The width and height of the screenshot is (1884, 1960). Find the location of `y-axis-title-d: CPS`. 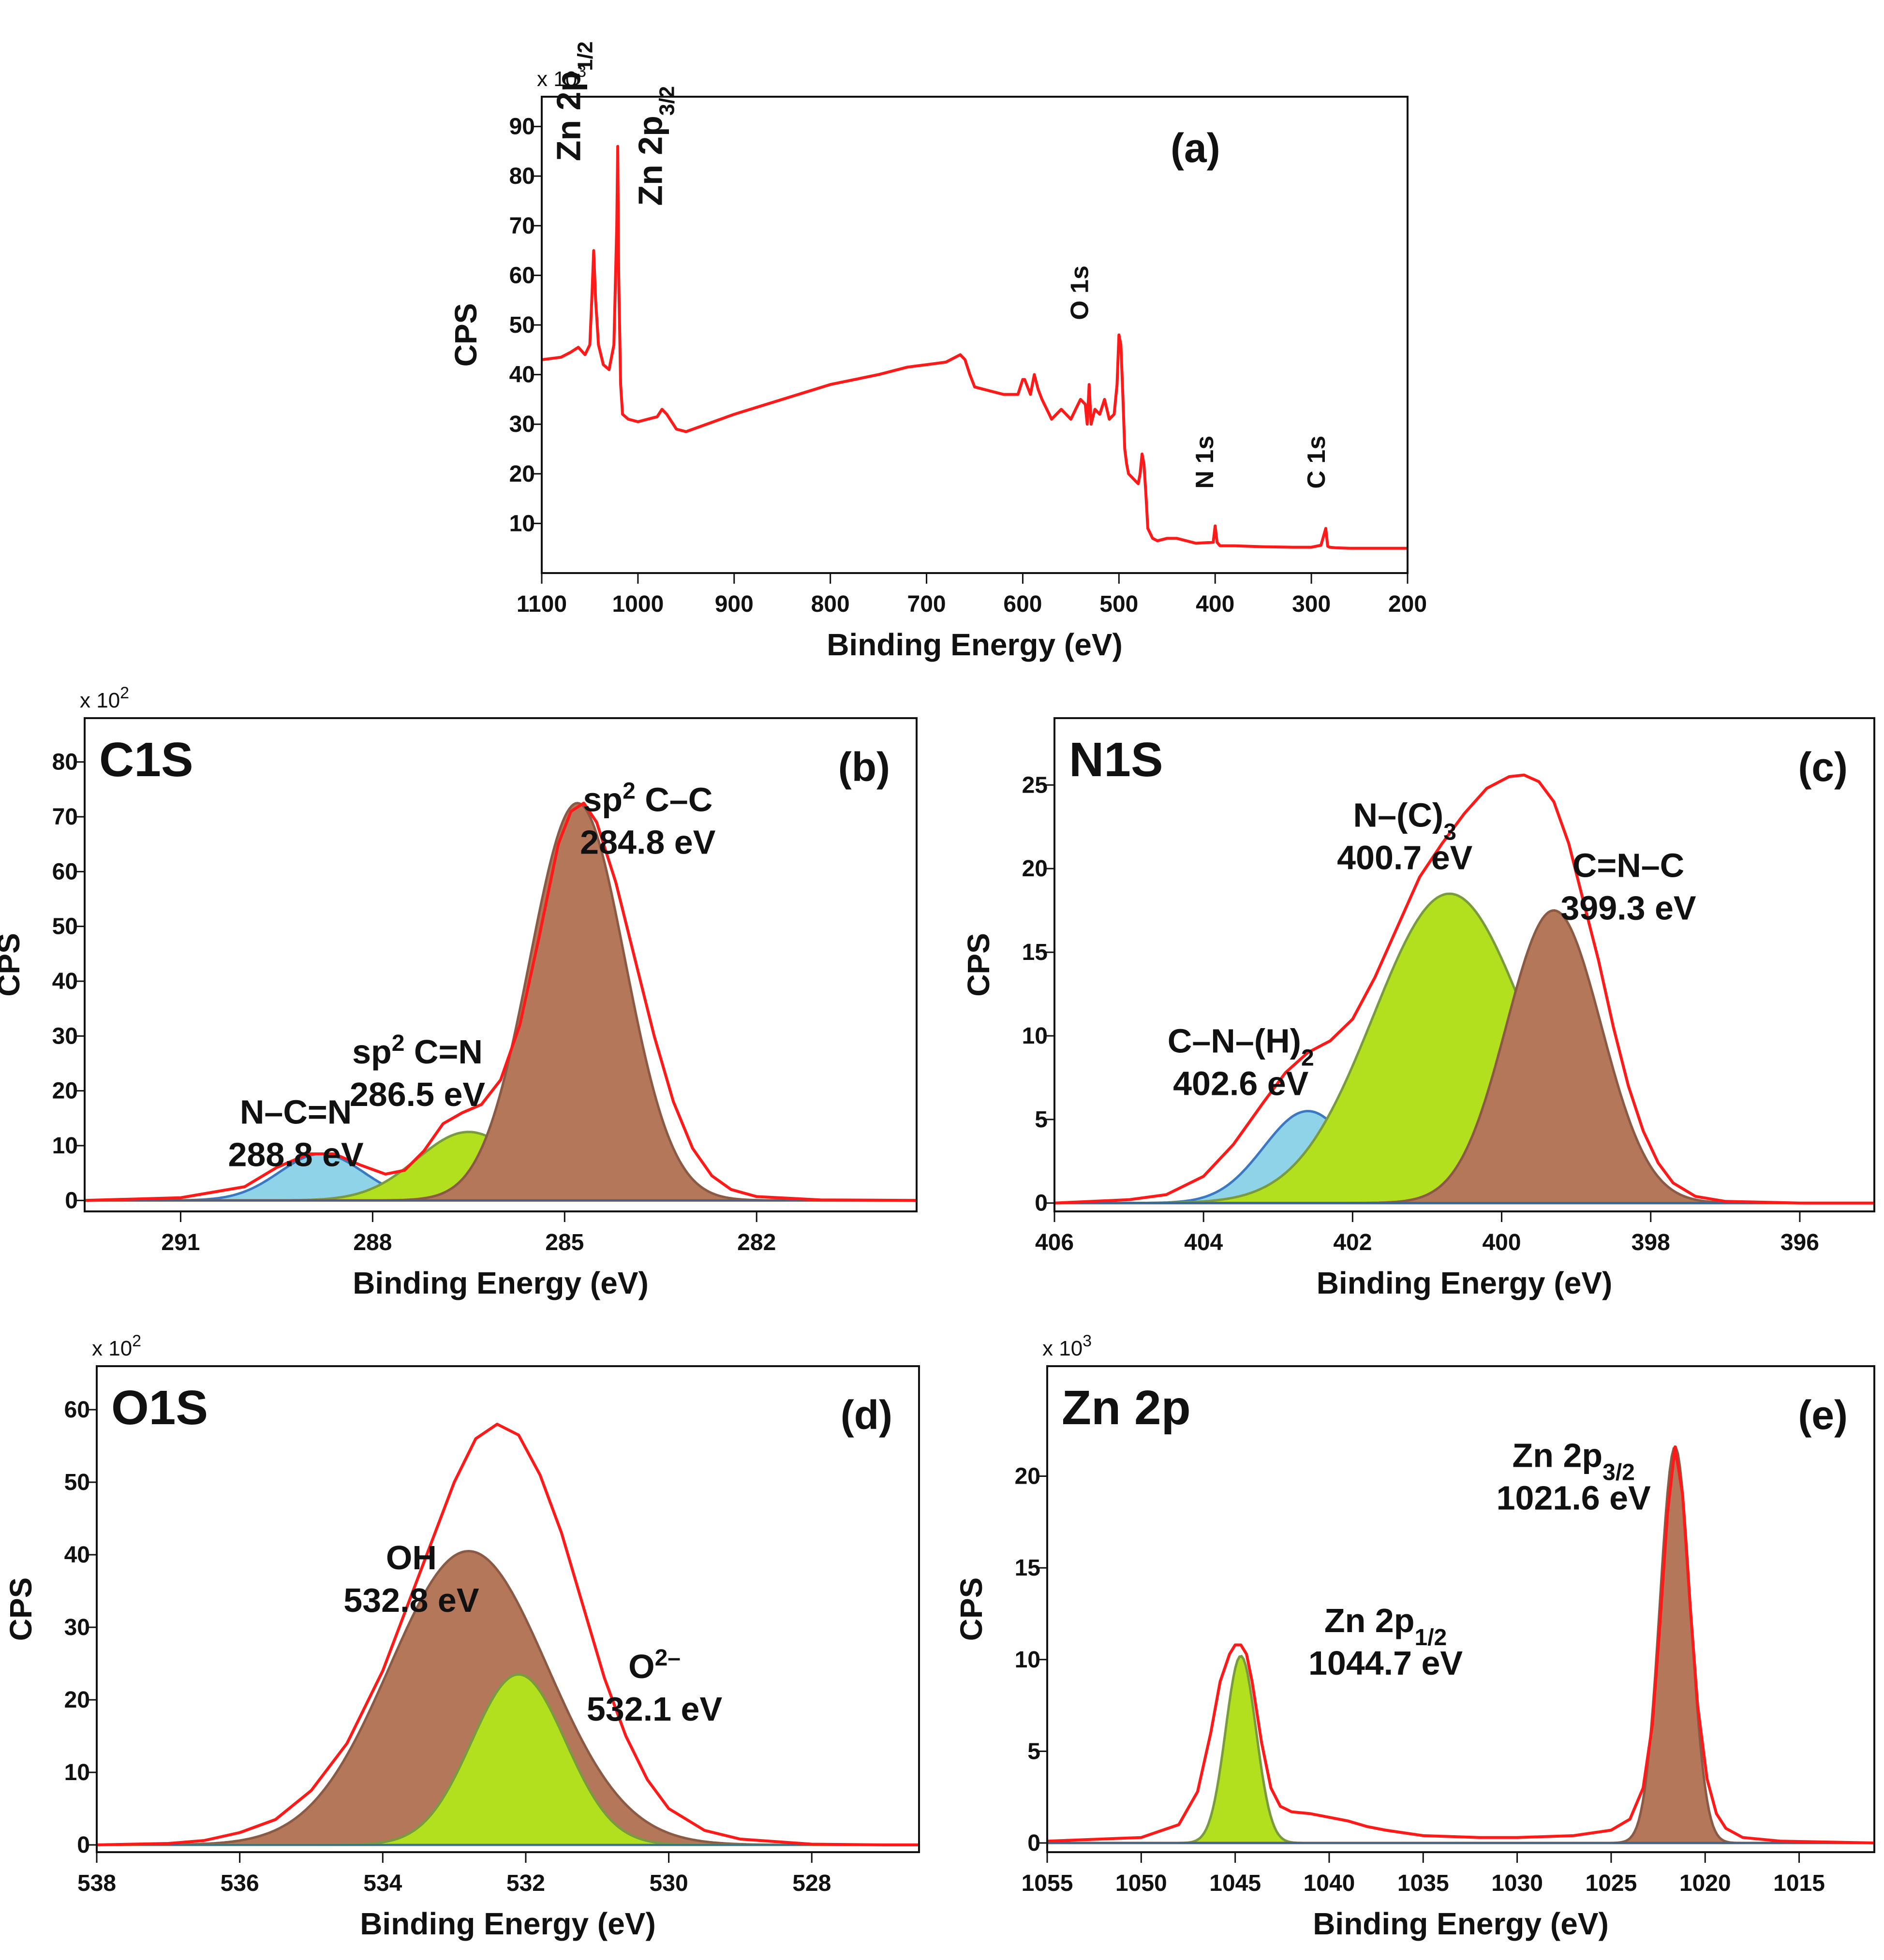

y-axis-title-d: CPS is located at coordinates (21, 1609).